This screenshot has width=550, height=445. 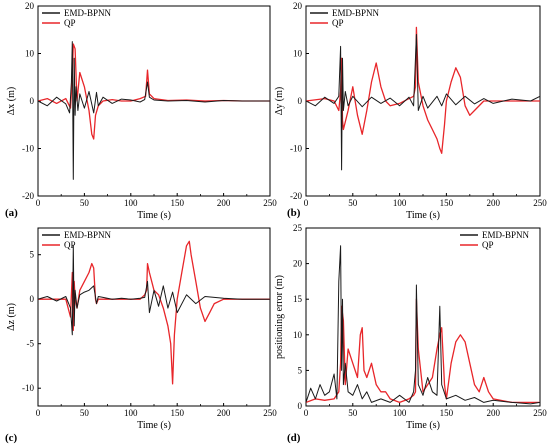 What do you see at coordinates (11, 438) in the screenshot?
I see `panel-label: (c)` at bounding box center [11, 438].